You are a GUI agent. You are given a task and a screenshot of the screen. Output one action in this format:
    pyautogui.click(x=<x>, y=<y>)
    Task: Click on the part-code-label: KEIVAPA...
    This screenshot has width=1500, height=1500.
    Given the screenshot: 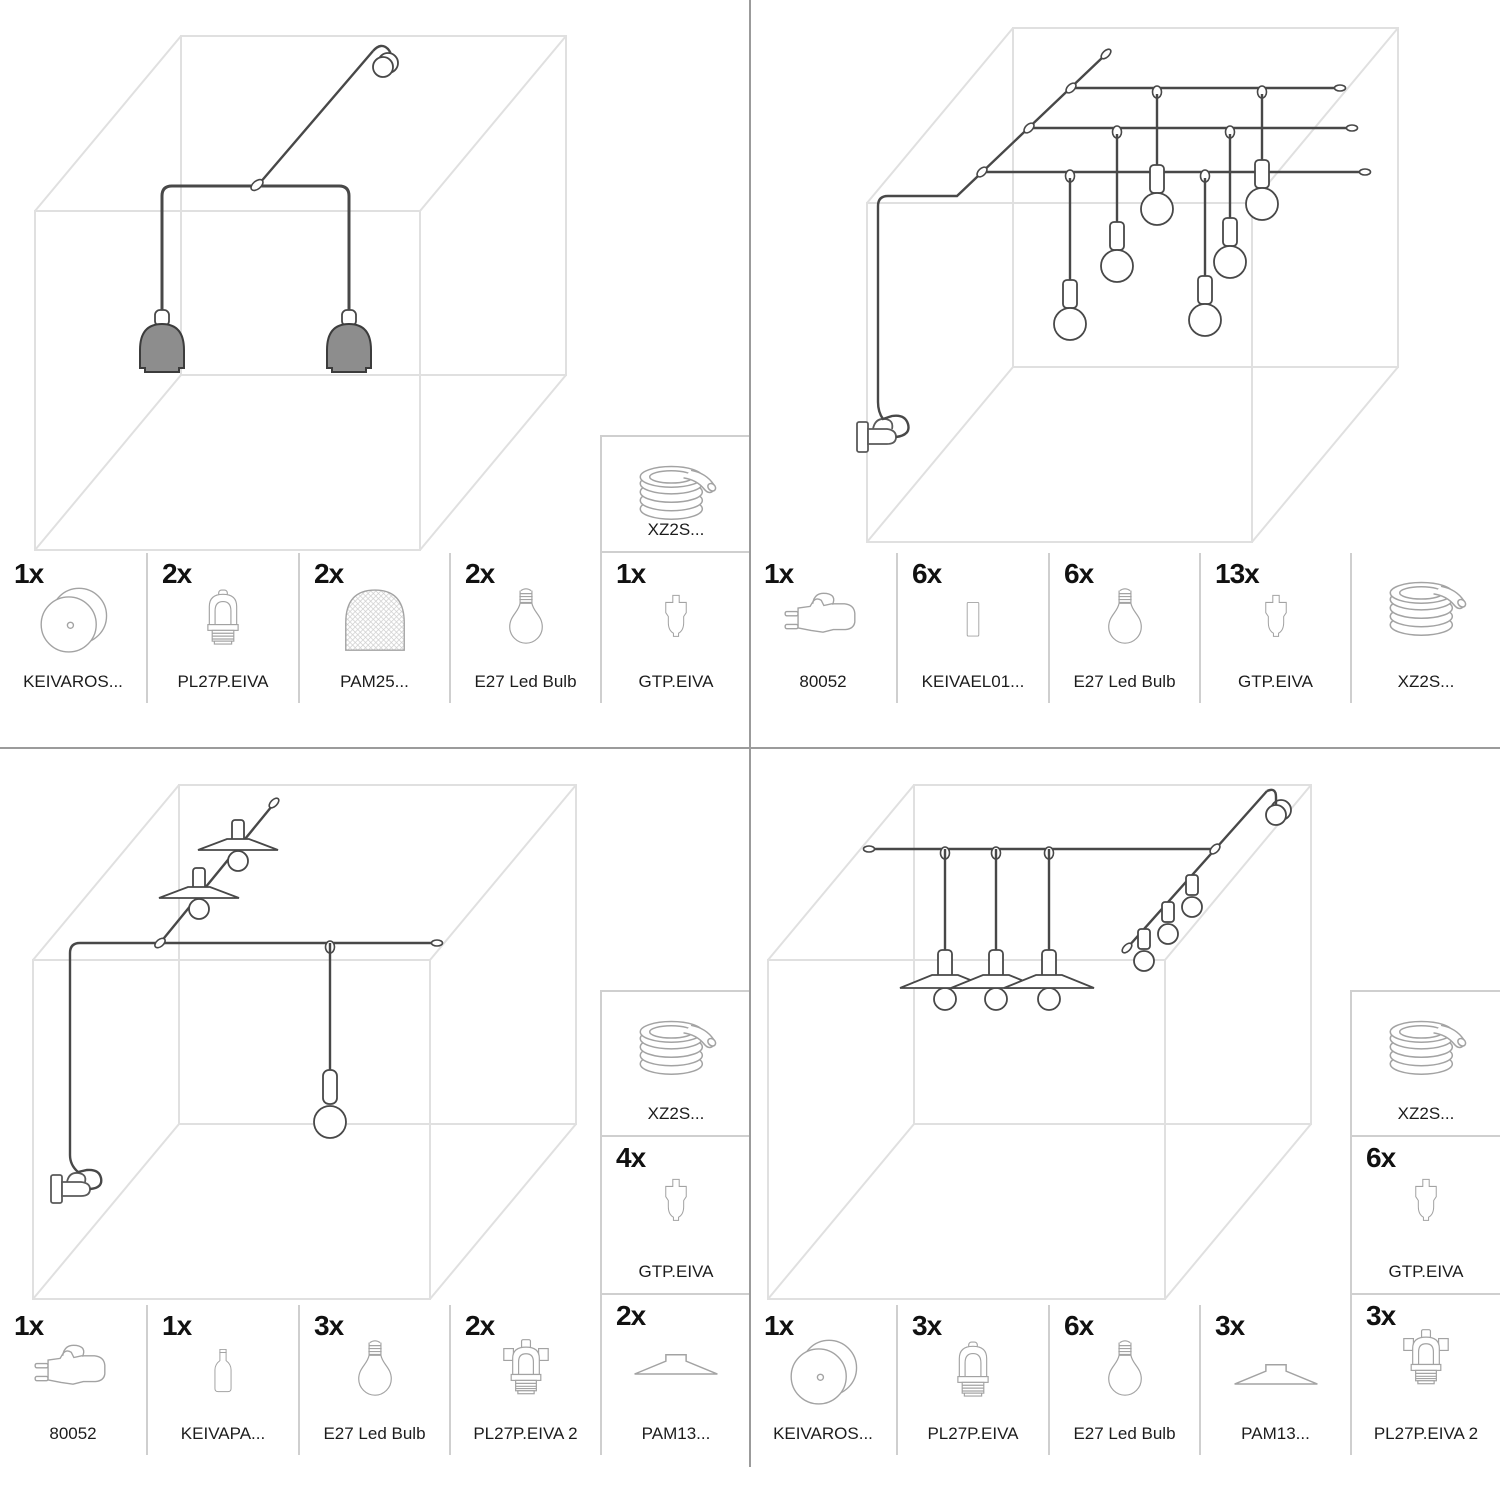 What is the action you would take?
    pyautogui.click(x=223, y=1433)
    